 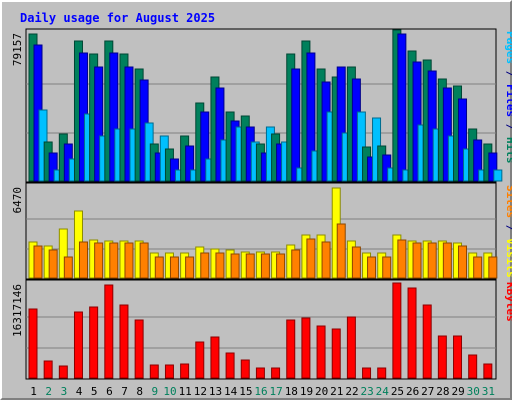 What do you see at coordinates (17, 200) in the screenshot?
I see `panel-2-max-label: 6470` at bounding box center [17, 200].